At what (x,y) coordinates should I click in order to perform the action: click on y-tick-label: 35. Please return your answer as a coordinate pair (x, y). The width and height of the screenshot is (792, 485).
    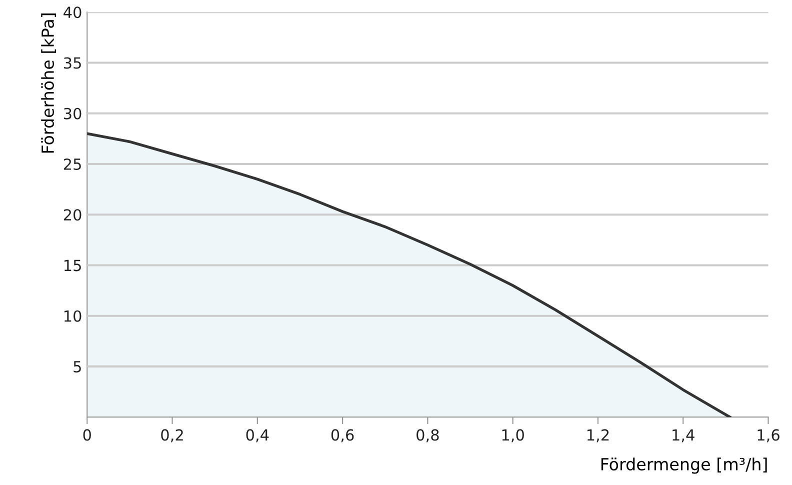
    Looking at the image, I should click on (72, 63).